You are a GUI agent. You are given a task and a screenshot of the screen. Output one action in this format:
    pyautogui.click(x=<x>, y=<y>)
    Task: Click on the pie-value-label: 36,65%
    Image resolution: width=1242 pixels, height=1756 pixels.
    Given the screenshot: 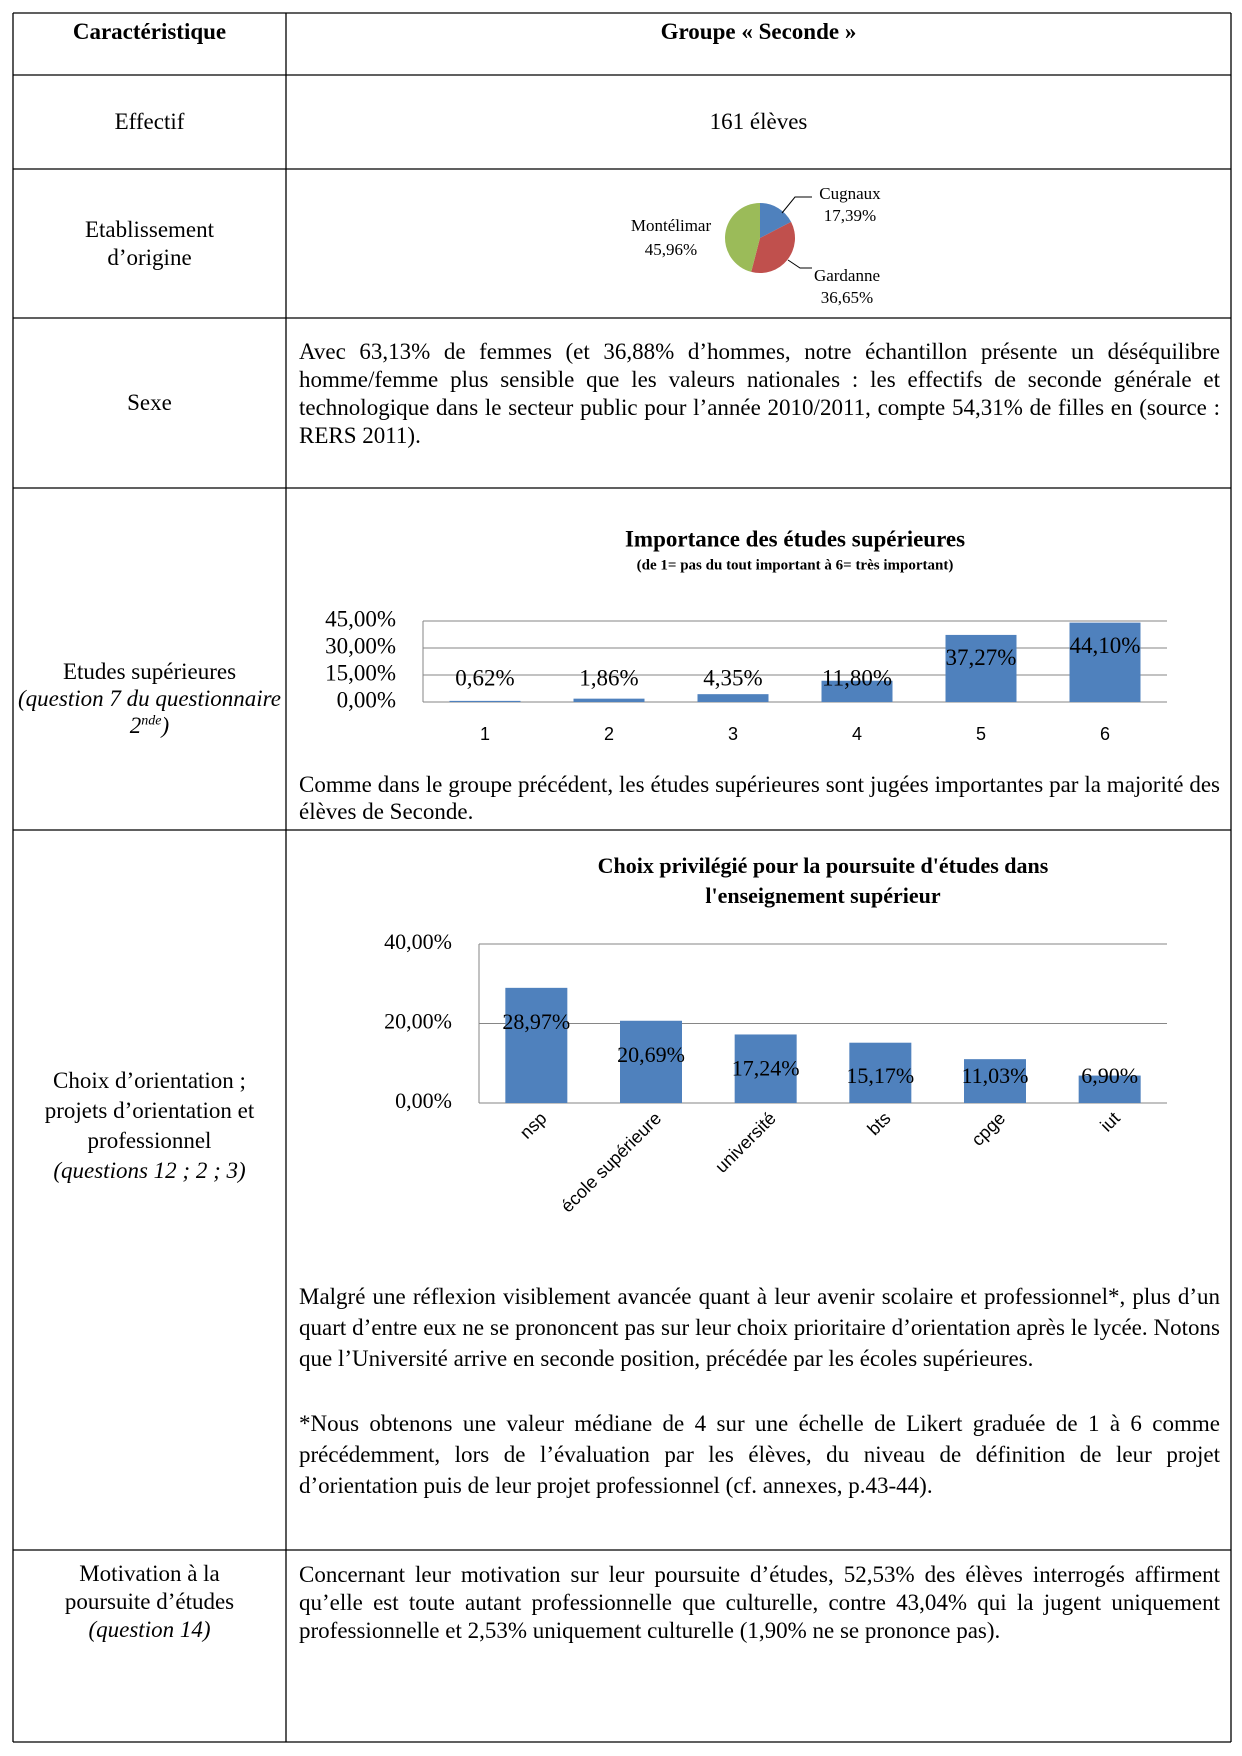 What is the action you would take?
    pyautogui.click(x=847, y=297)
    